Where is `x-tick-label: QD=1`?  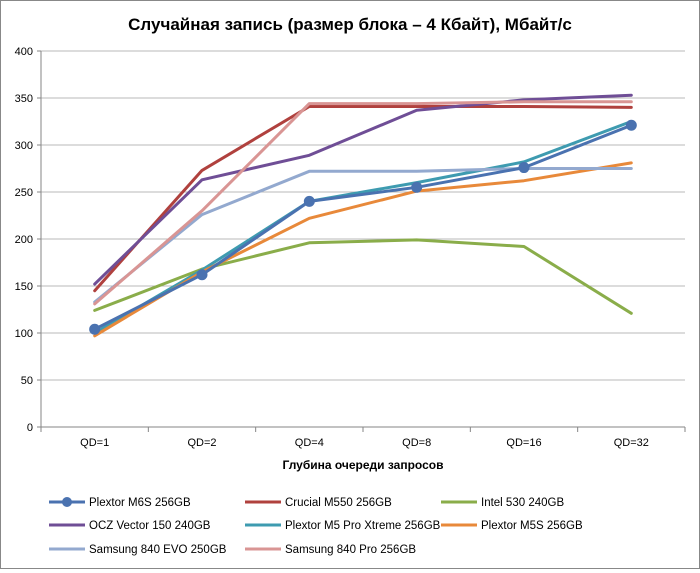
x-tick-label: QD=1 is located at coordinates (94, 443).